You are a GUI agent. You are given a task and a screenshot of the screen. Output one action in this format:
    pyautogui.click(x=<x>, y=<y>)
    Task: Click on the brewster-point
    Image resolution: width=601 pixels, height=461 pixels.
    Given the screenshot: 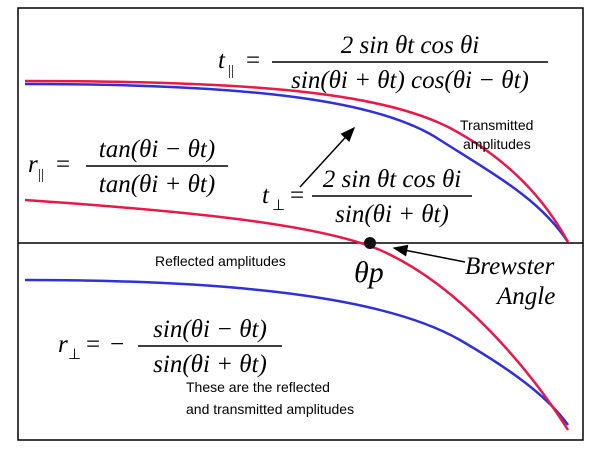 What is the action you would take?
    pyautogui.click(x=370, y=243)
    